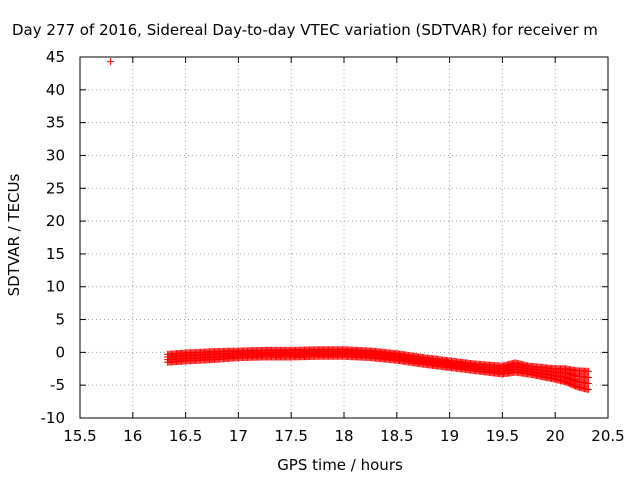 This screenshot has width=640, height=480. Describe the element at coordinates (55, 188) in the screenshot. I see `y-tick-label: 25` at that location.